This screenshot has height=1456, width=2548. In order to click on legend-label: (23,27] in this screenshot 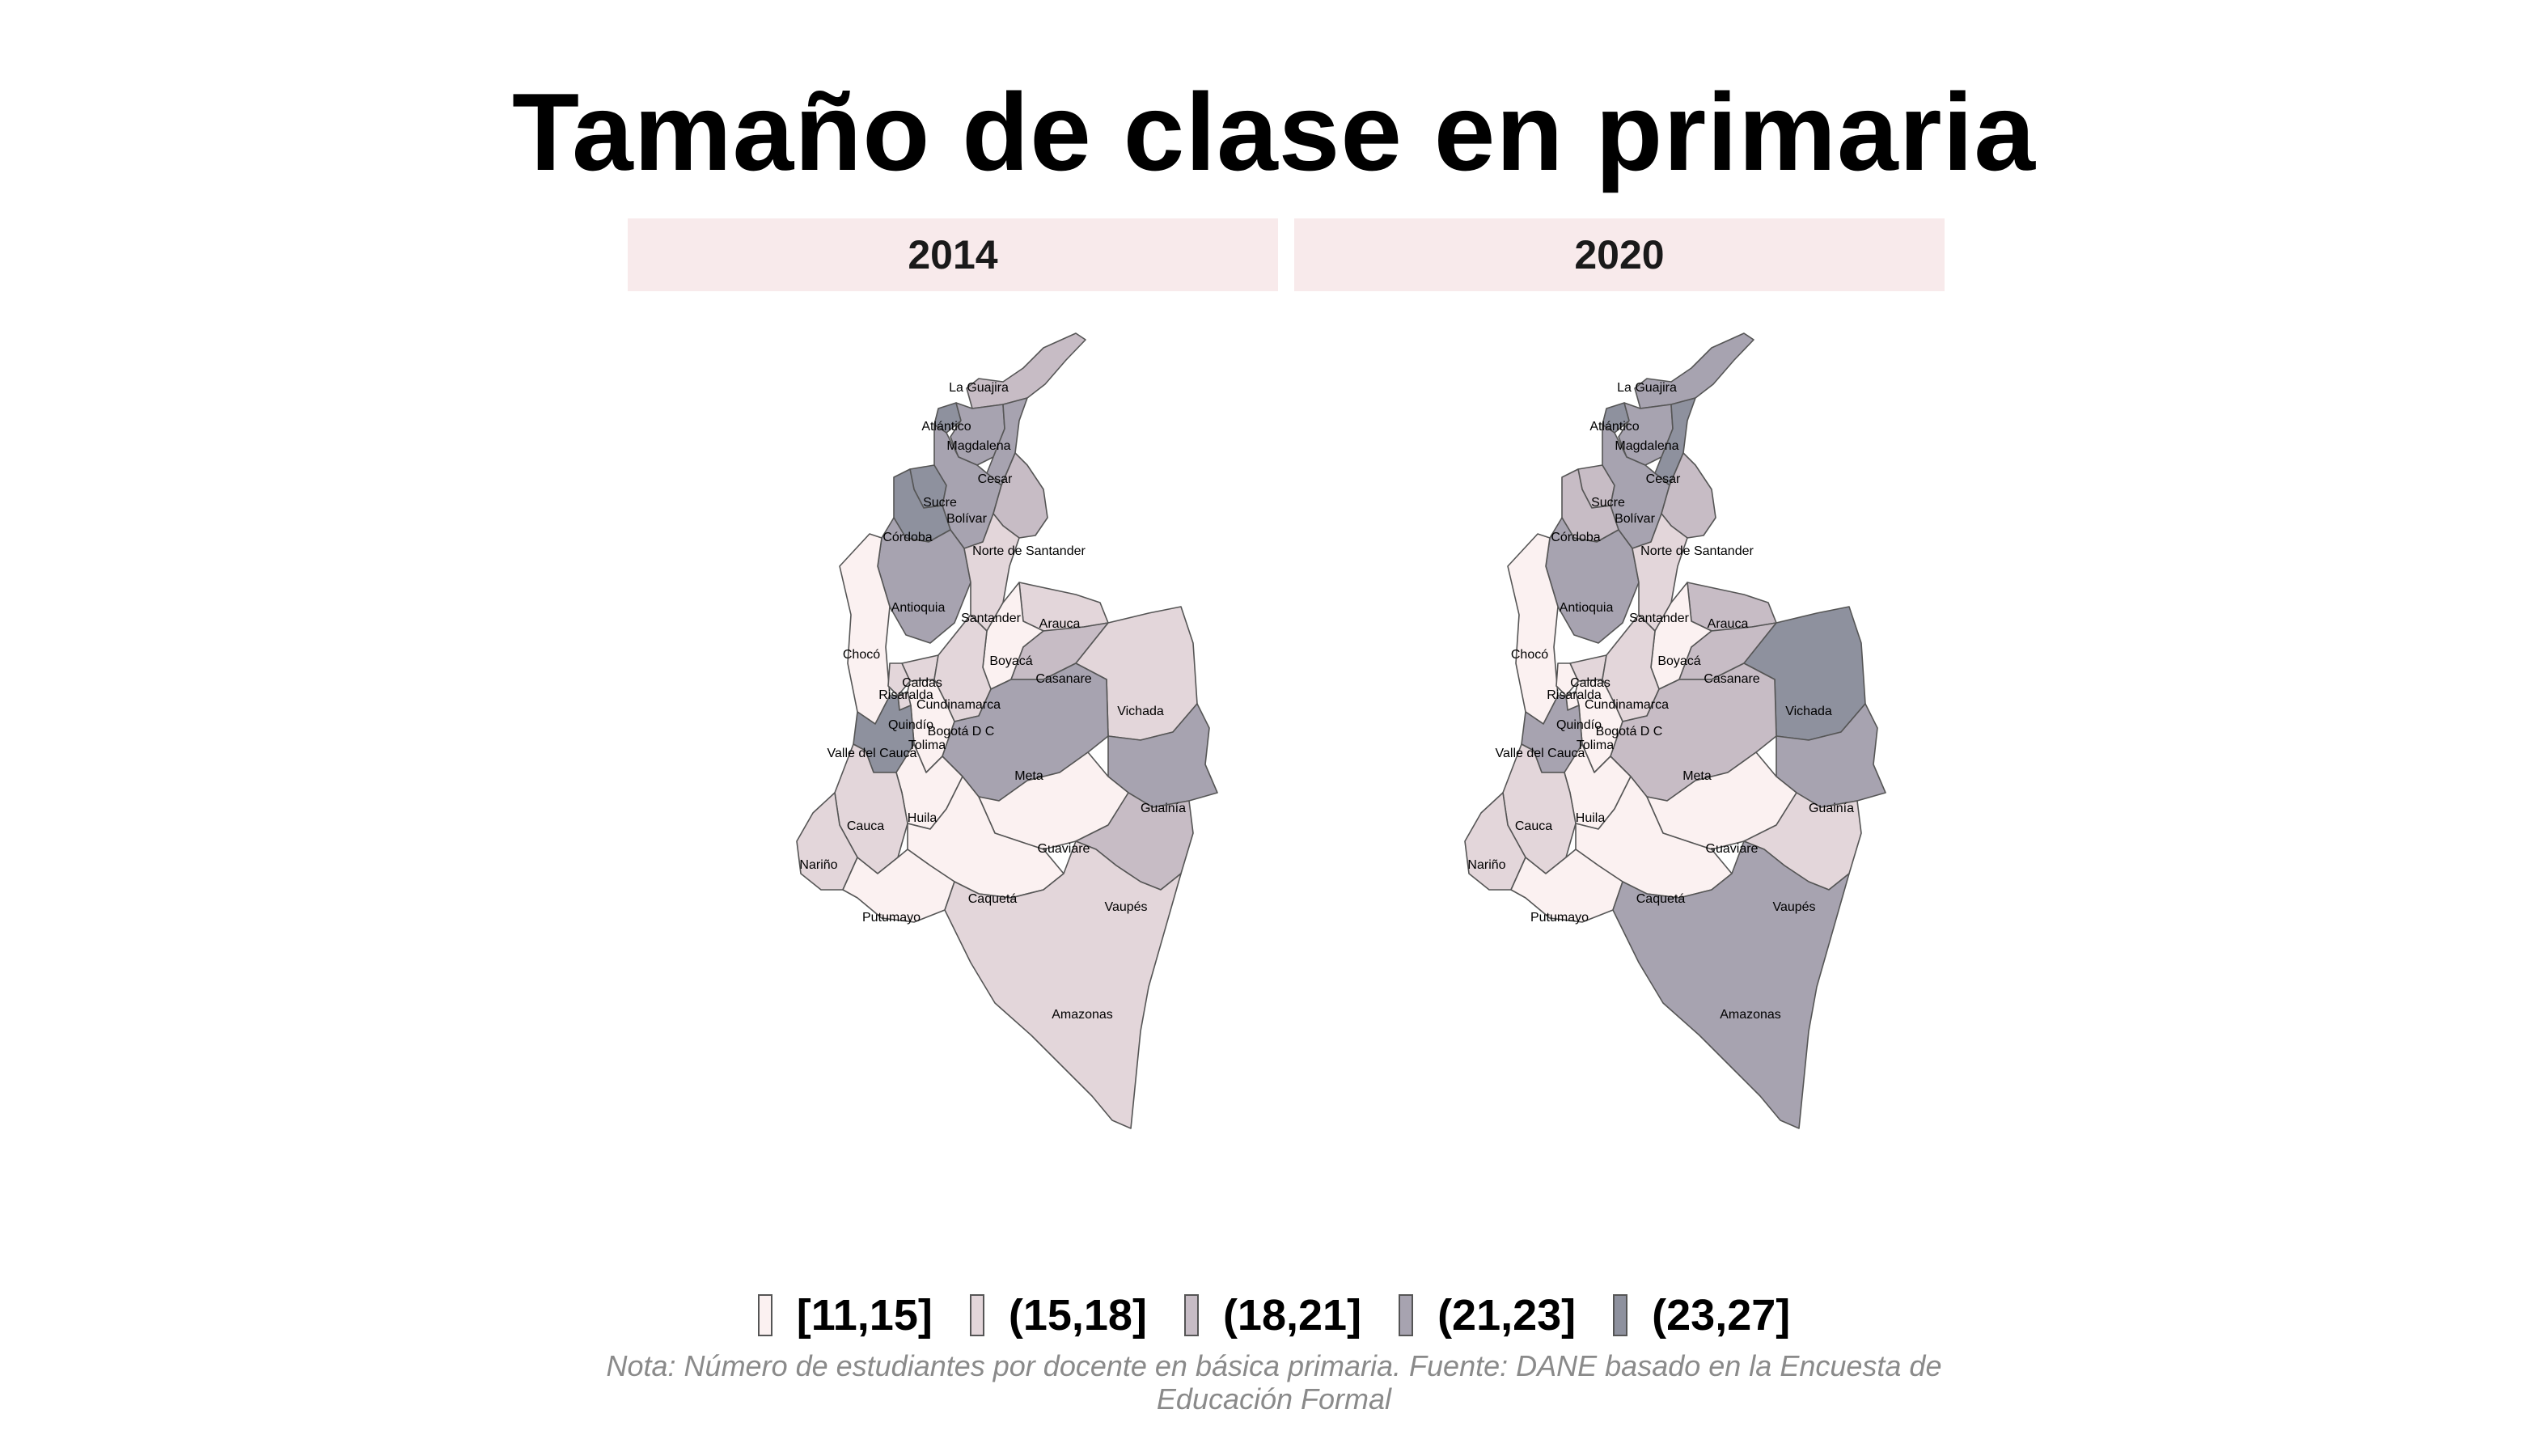, I will do `click(1721, 1315)`.